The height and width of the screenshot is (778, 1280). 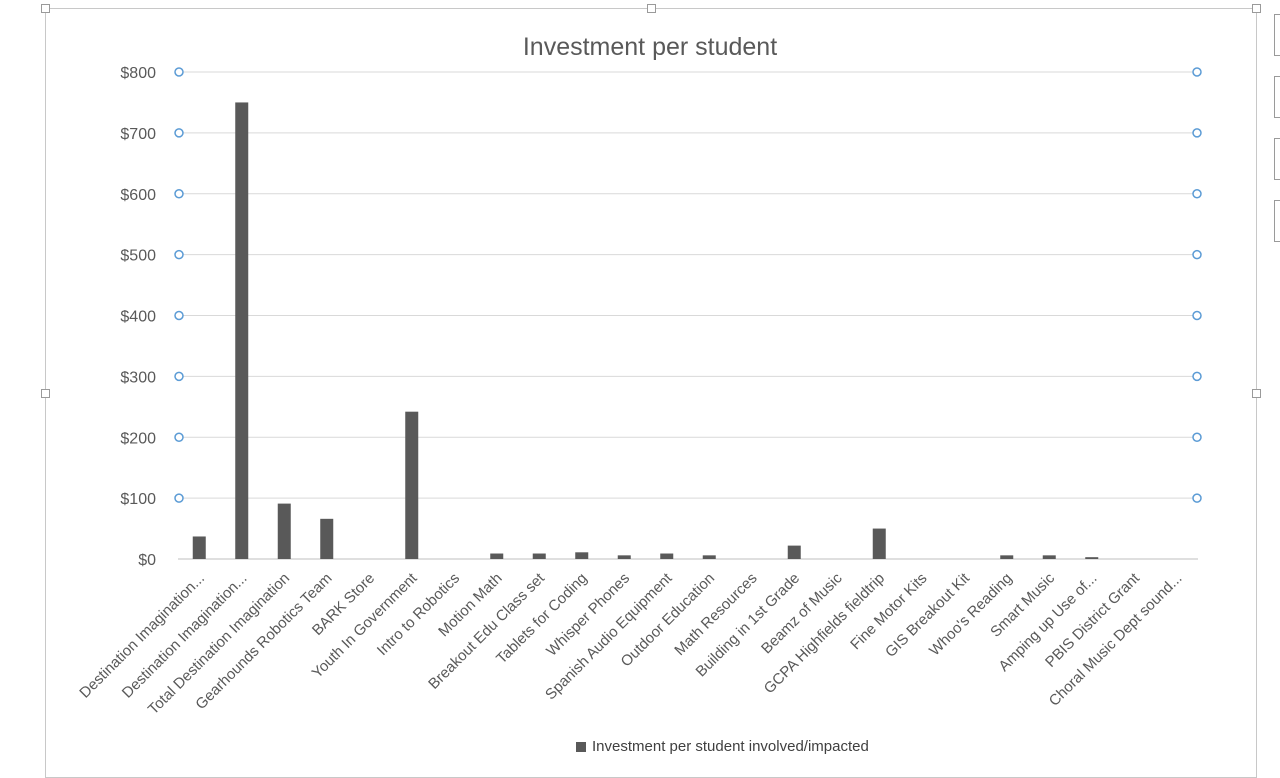 I want to click on resize-handle-top, so click(x=651, y=8).